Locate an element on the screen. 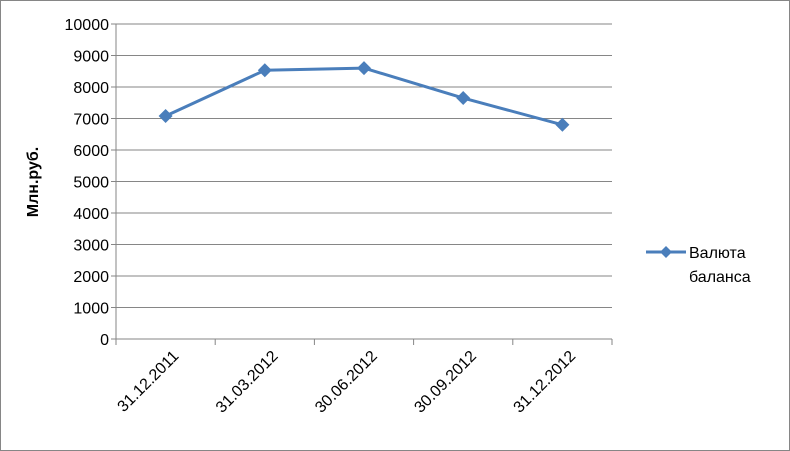  series is located at coordinates (364, 96).